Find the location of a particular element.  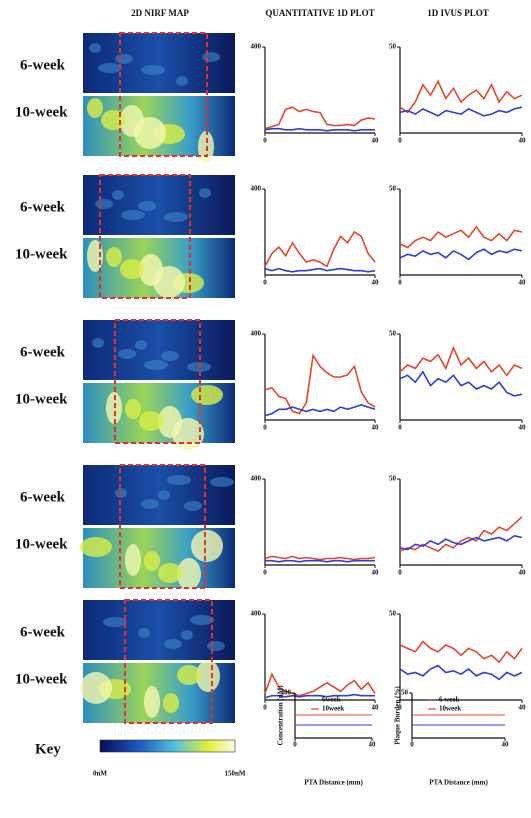

key-ylabel: Concentration (nM) is located at coordinates (281, 715).